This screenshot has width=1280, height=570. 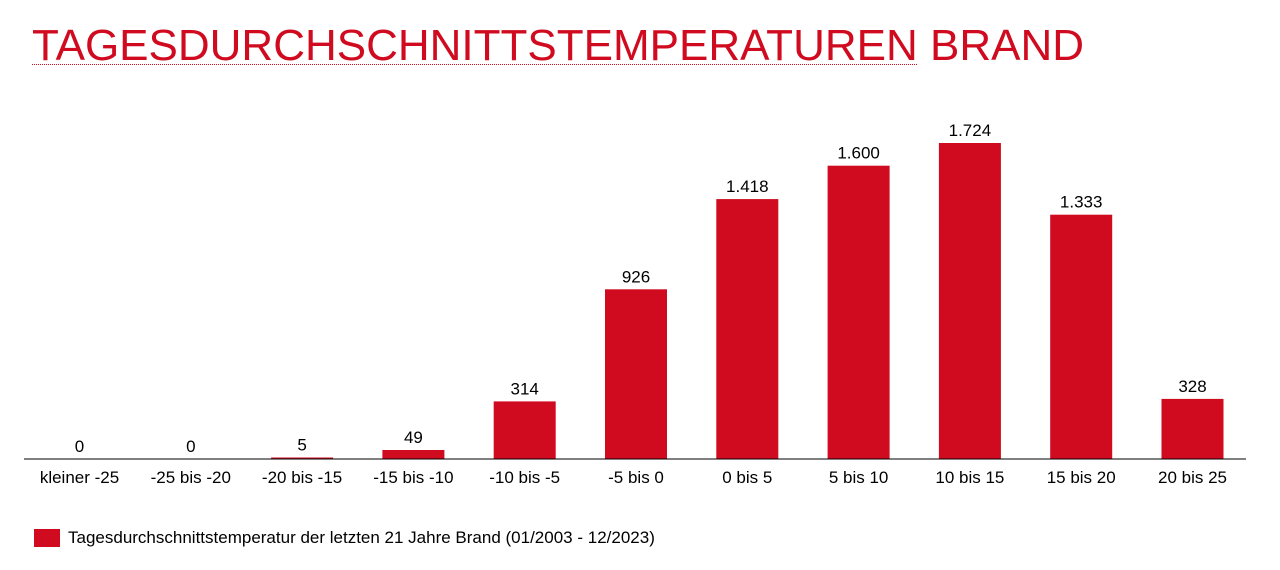 What do you see at coordinates (747, 477) in the screenshot?
I see `x-tick-label: 0 bis 5` at bounding box center [747, 477].